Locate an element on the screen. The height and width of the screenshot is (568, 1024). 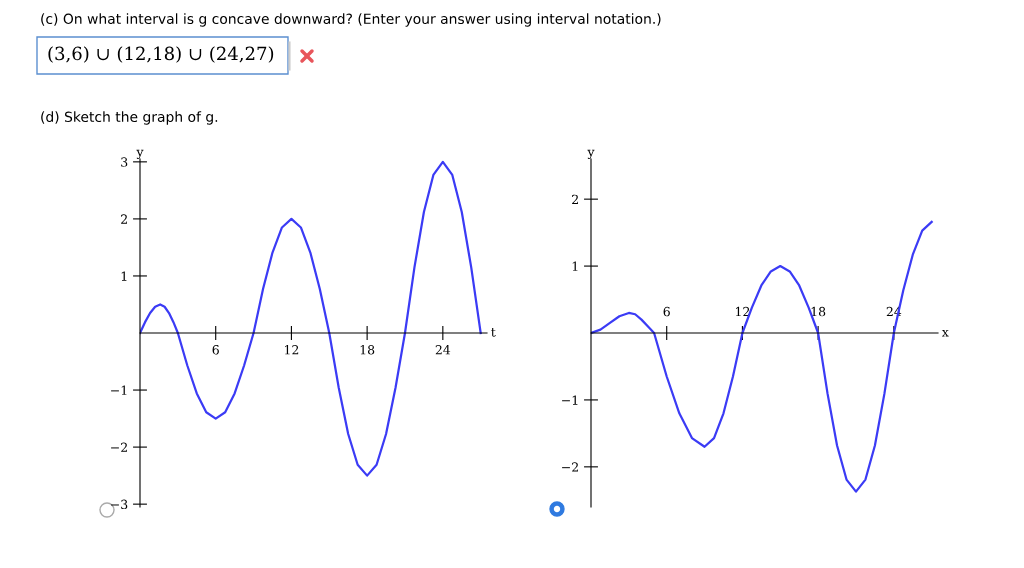
x-axis-title: x is located at coordinates (945, 333).